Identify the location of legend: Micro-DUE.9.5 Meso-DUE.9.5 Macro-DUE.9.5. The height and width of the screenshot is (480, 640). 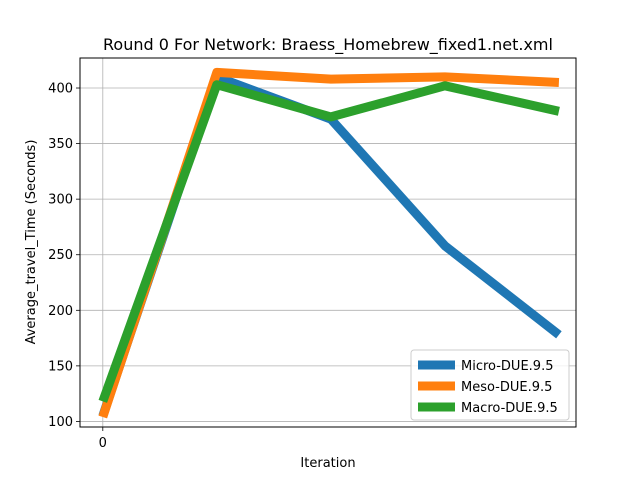
(490, 385).